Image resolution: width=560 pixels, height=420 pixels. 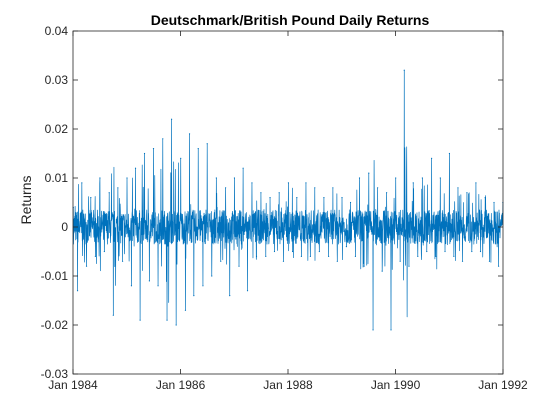 I want to click on y-axis-label: Returns, so click(x=26, y=199).